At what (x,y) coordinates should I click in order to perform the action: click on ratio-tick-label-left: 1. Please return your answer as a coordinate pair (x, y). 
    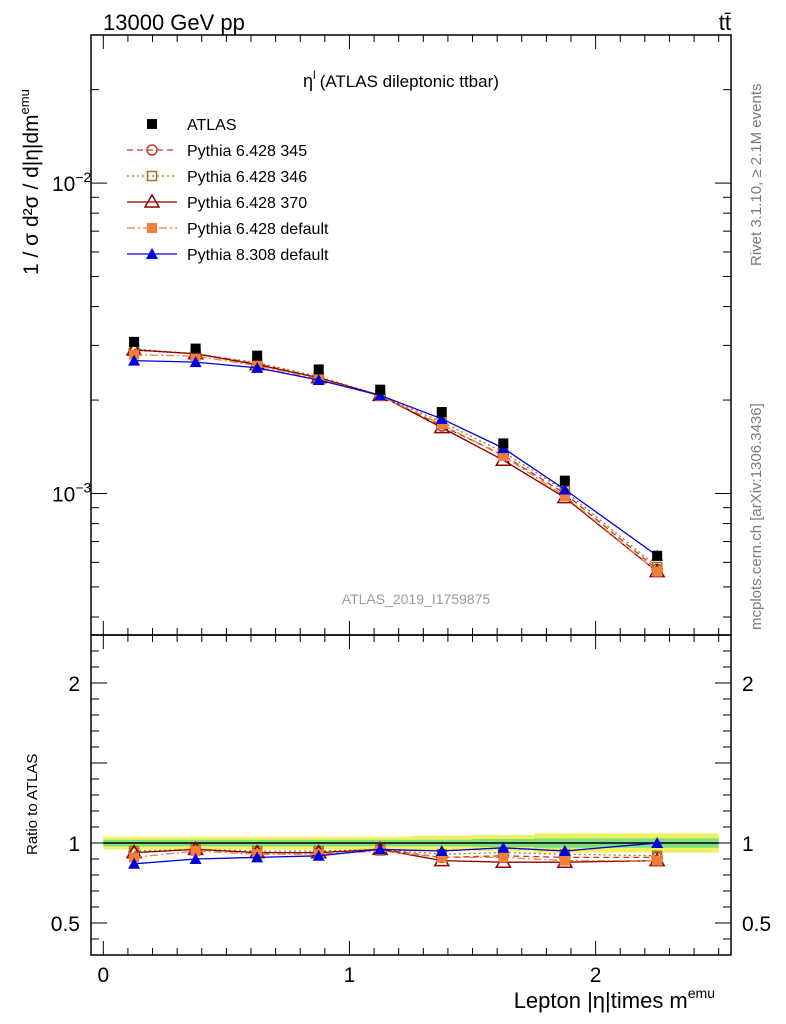
    Looking at the image, I should click on (74, 844).